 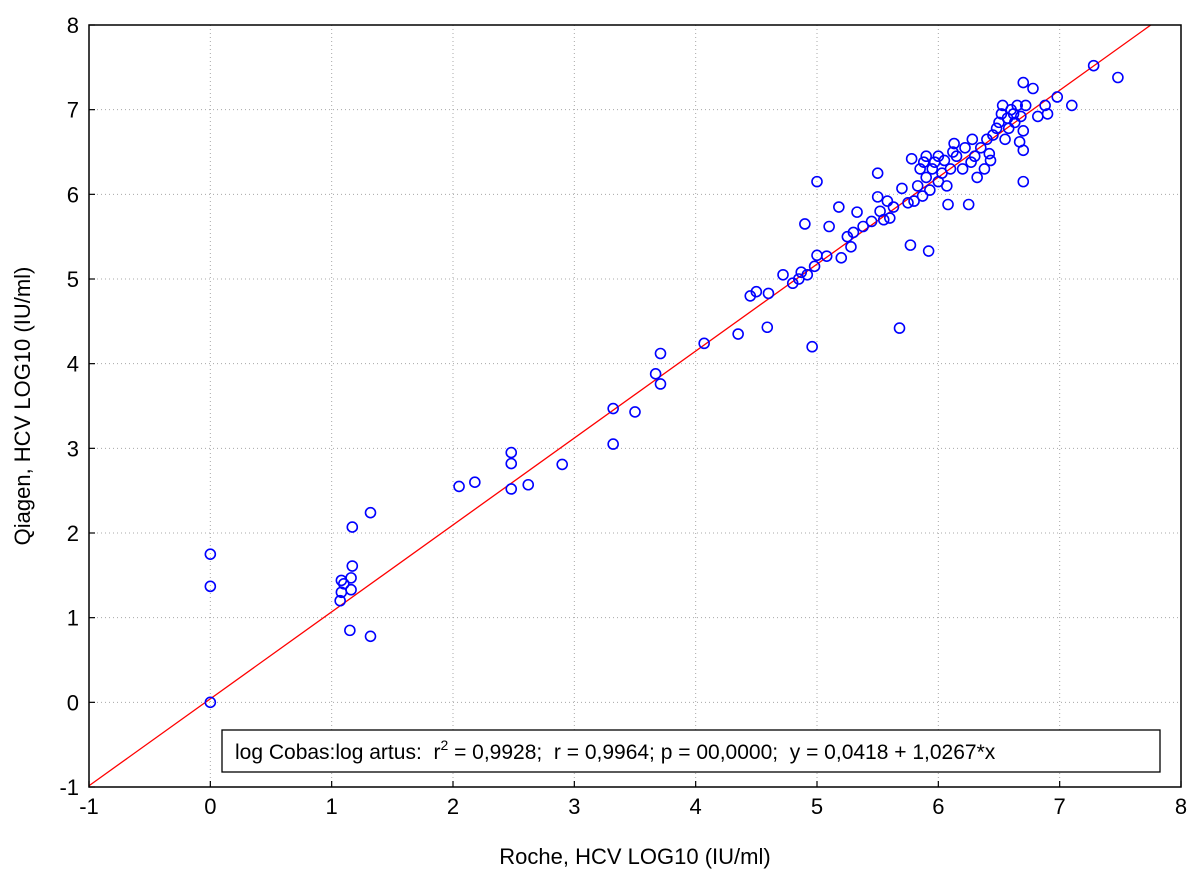 What do you see at coordinates (73, 702) in the screenshot?
I see `y-tick-label: 0` at bounding box center [73, 702].